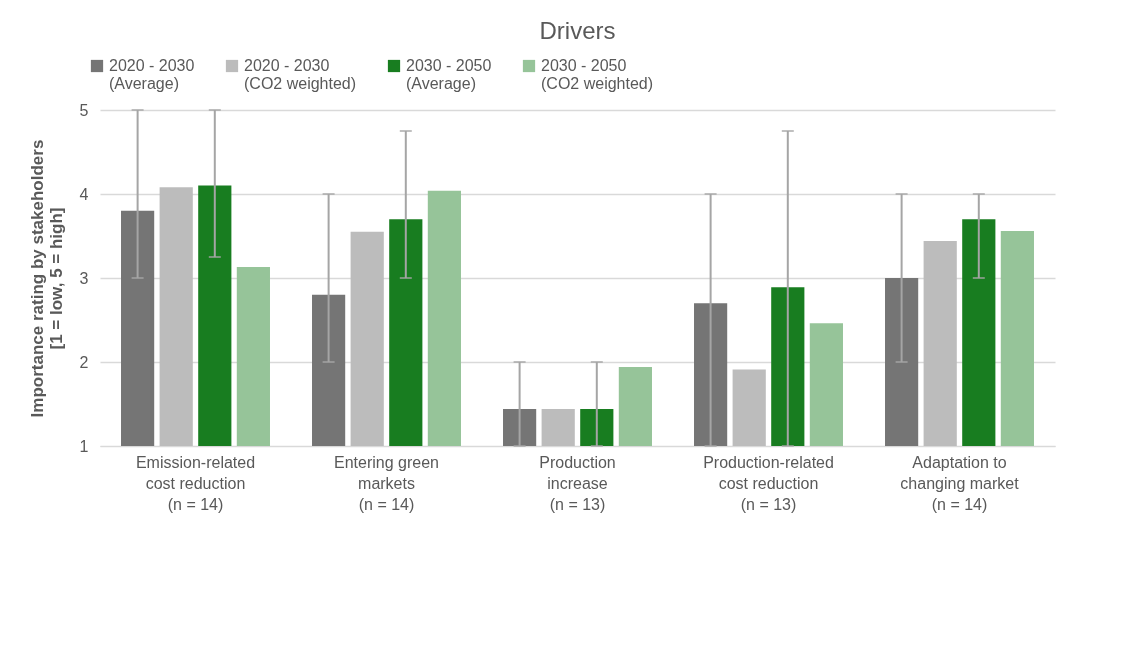 Image resolution: width=1134 pixels, height=650 pixels. Describe the element at coordinates (449, 74) in the screenshot. I see `legend-label: 2030 - 2050 (Average)` at that location.